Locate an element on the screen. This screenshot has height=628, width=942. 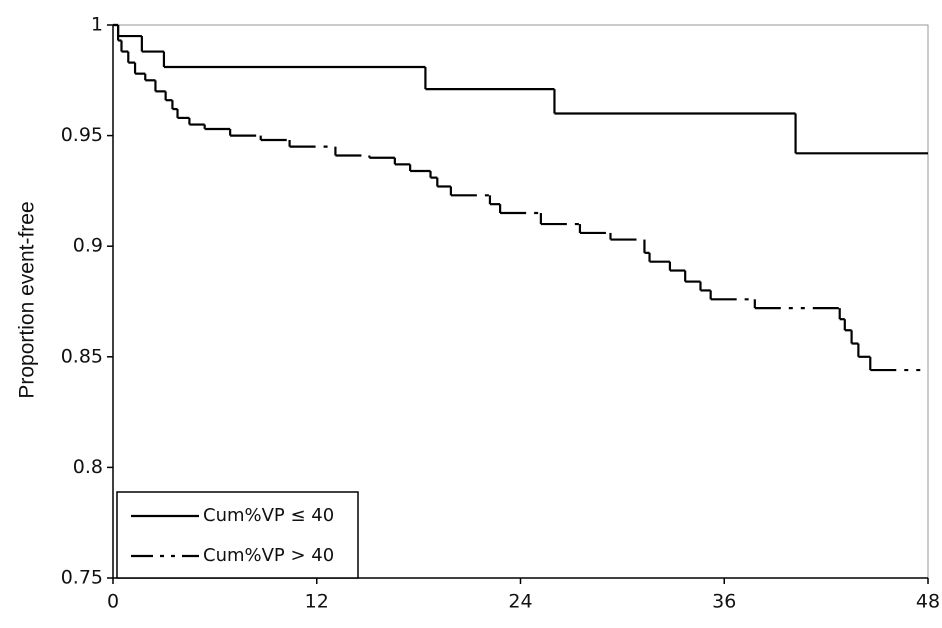
x-tick-label: 36 is located at coordinates (724, 602).